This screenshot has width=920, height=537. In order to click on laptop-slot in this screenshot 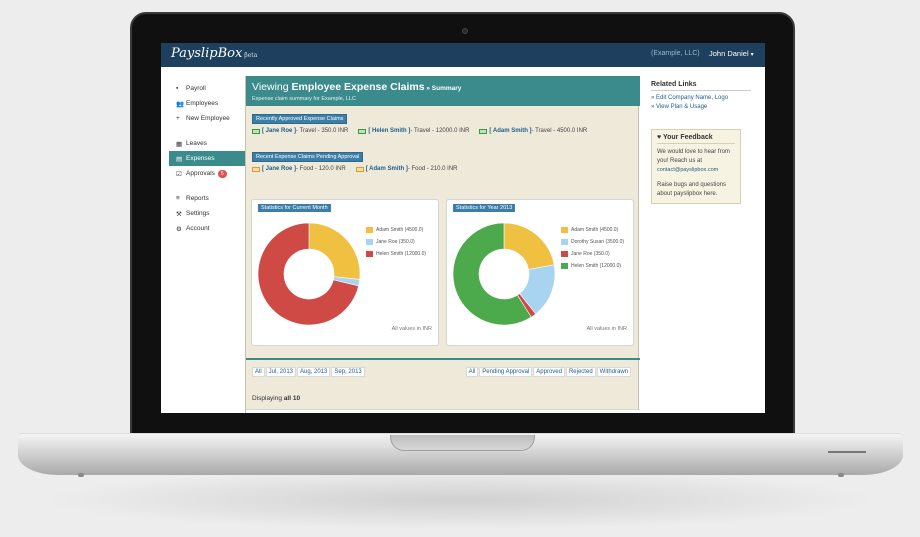, I will do `click(847, 452)`.